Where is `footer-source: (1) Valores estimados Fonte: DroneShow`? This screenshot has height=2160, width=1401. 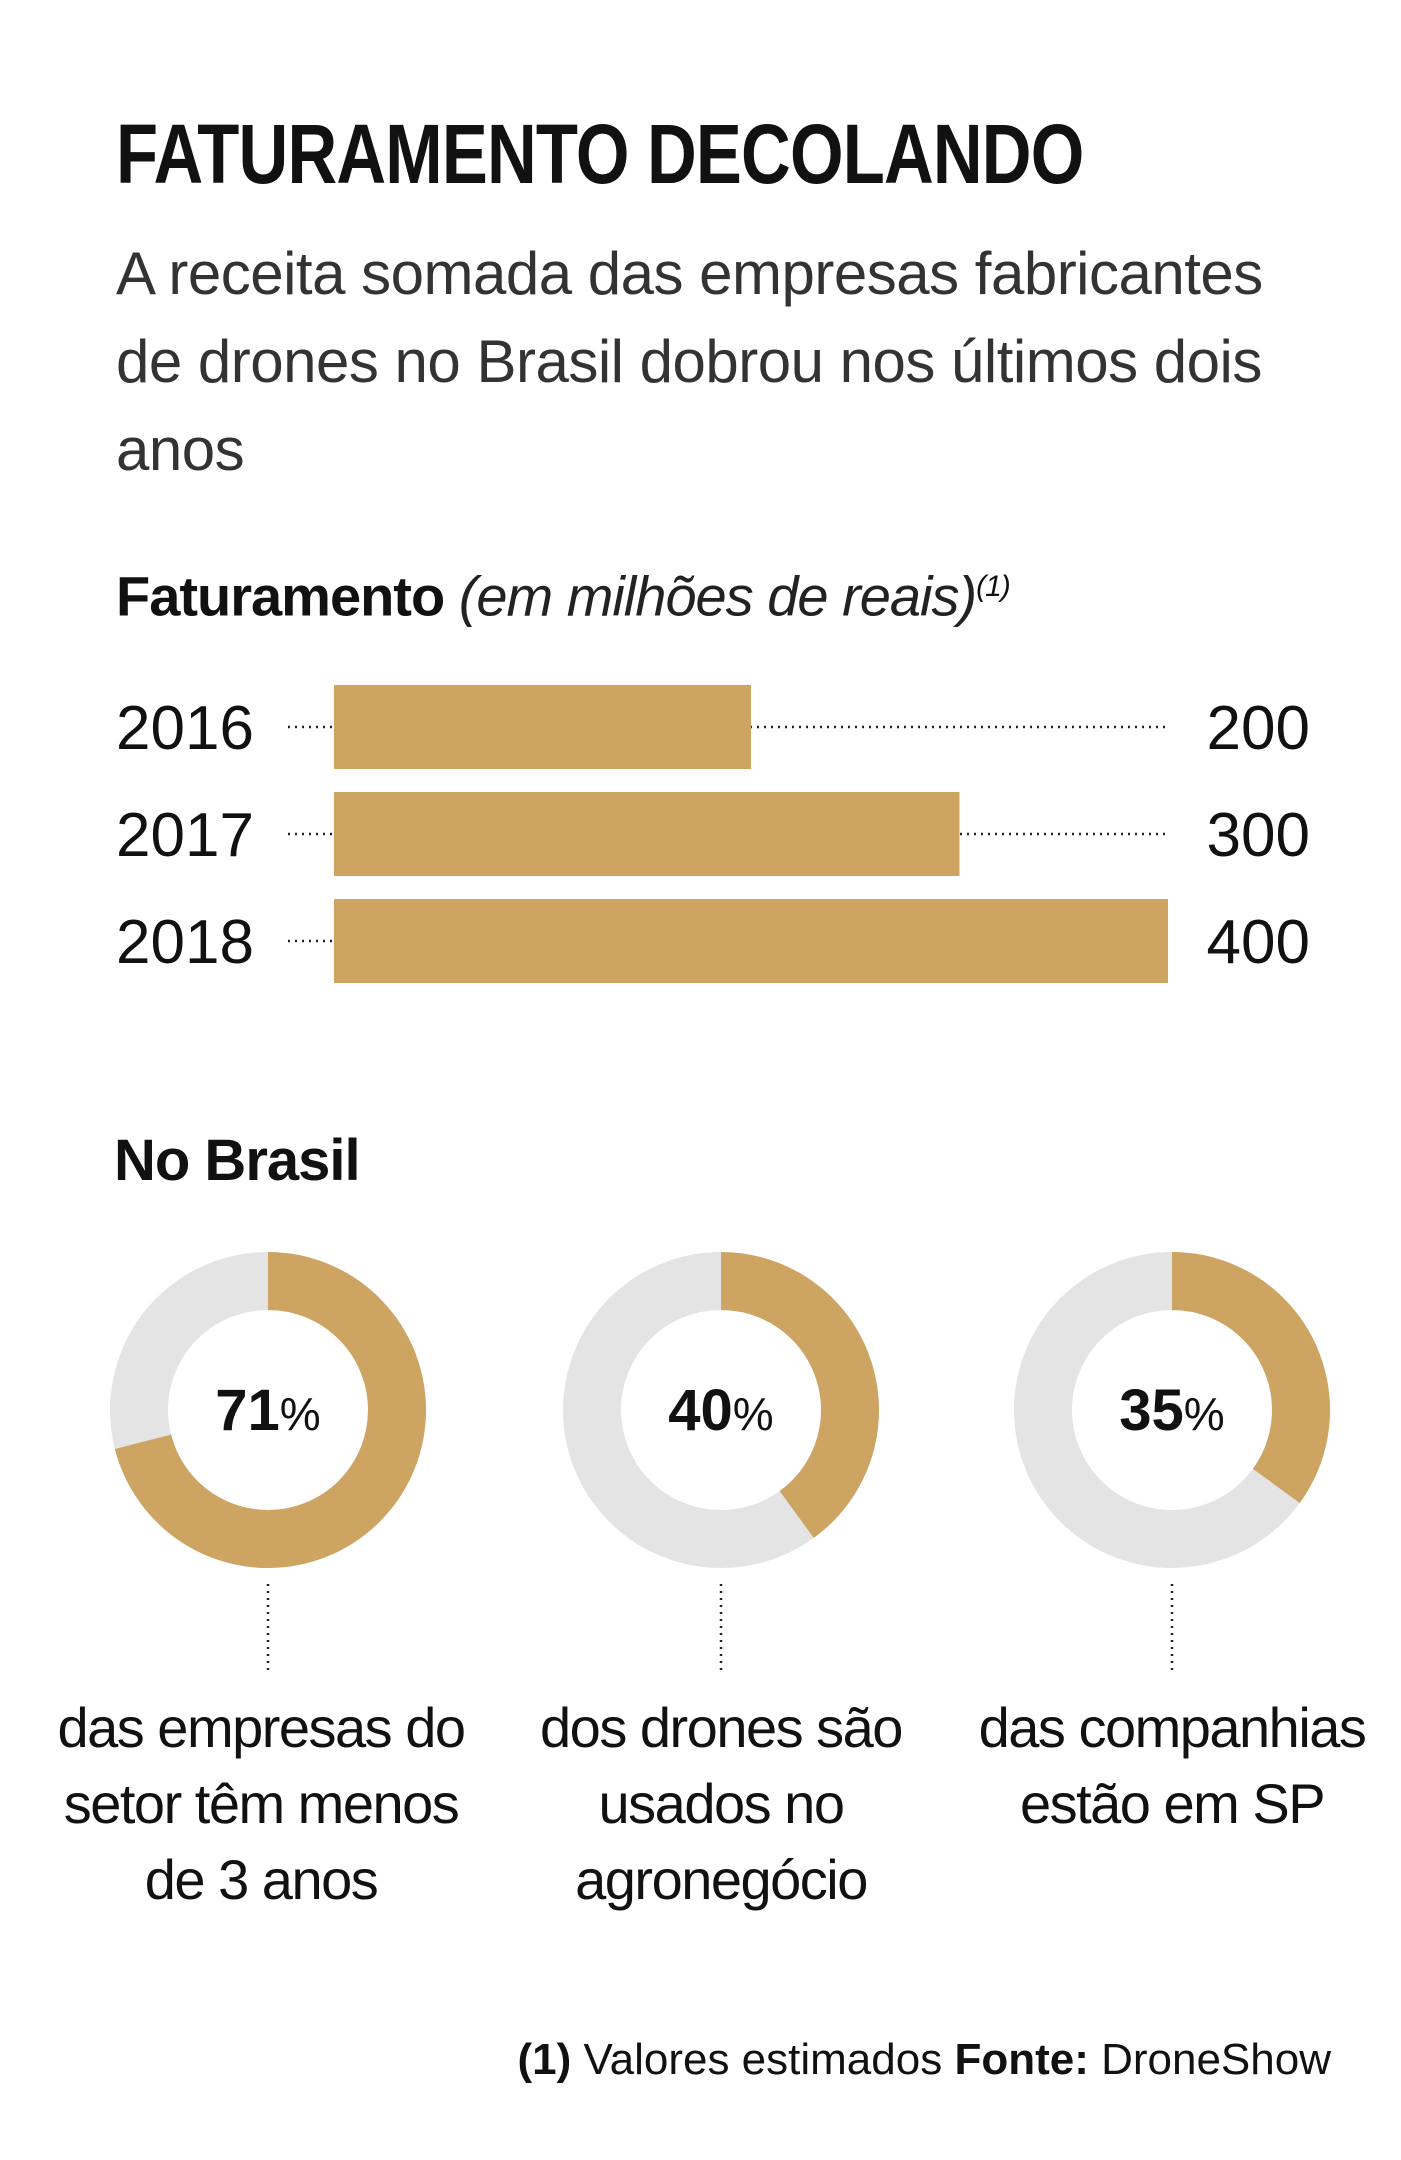
footer-source: (1) Valores estimados Fonte: DroneShow is located at coordinates (924, 2060).